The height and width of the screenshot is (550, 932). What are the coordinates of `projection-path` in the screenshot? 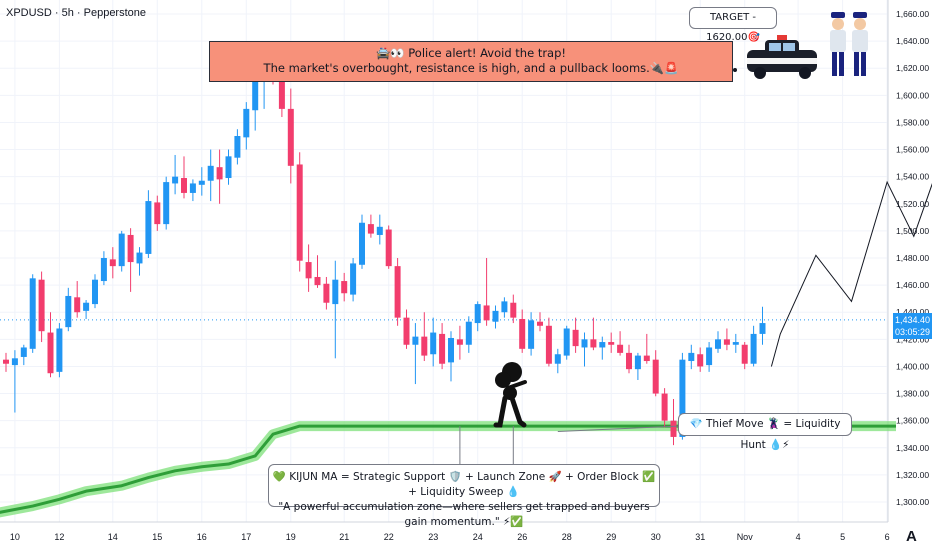 It's located at (851, 273).